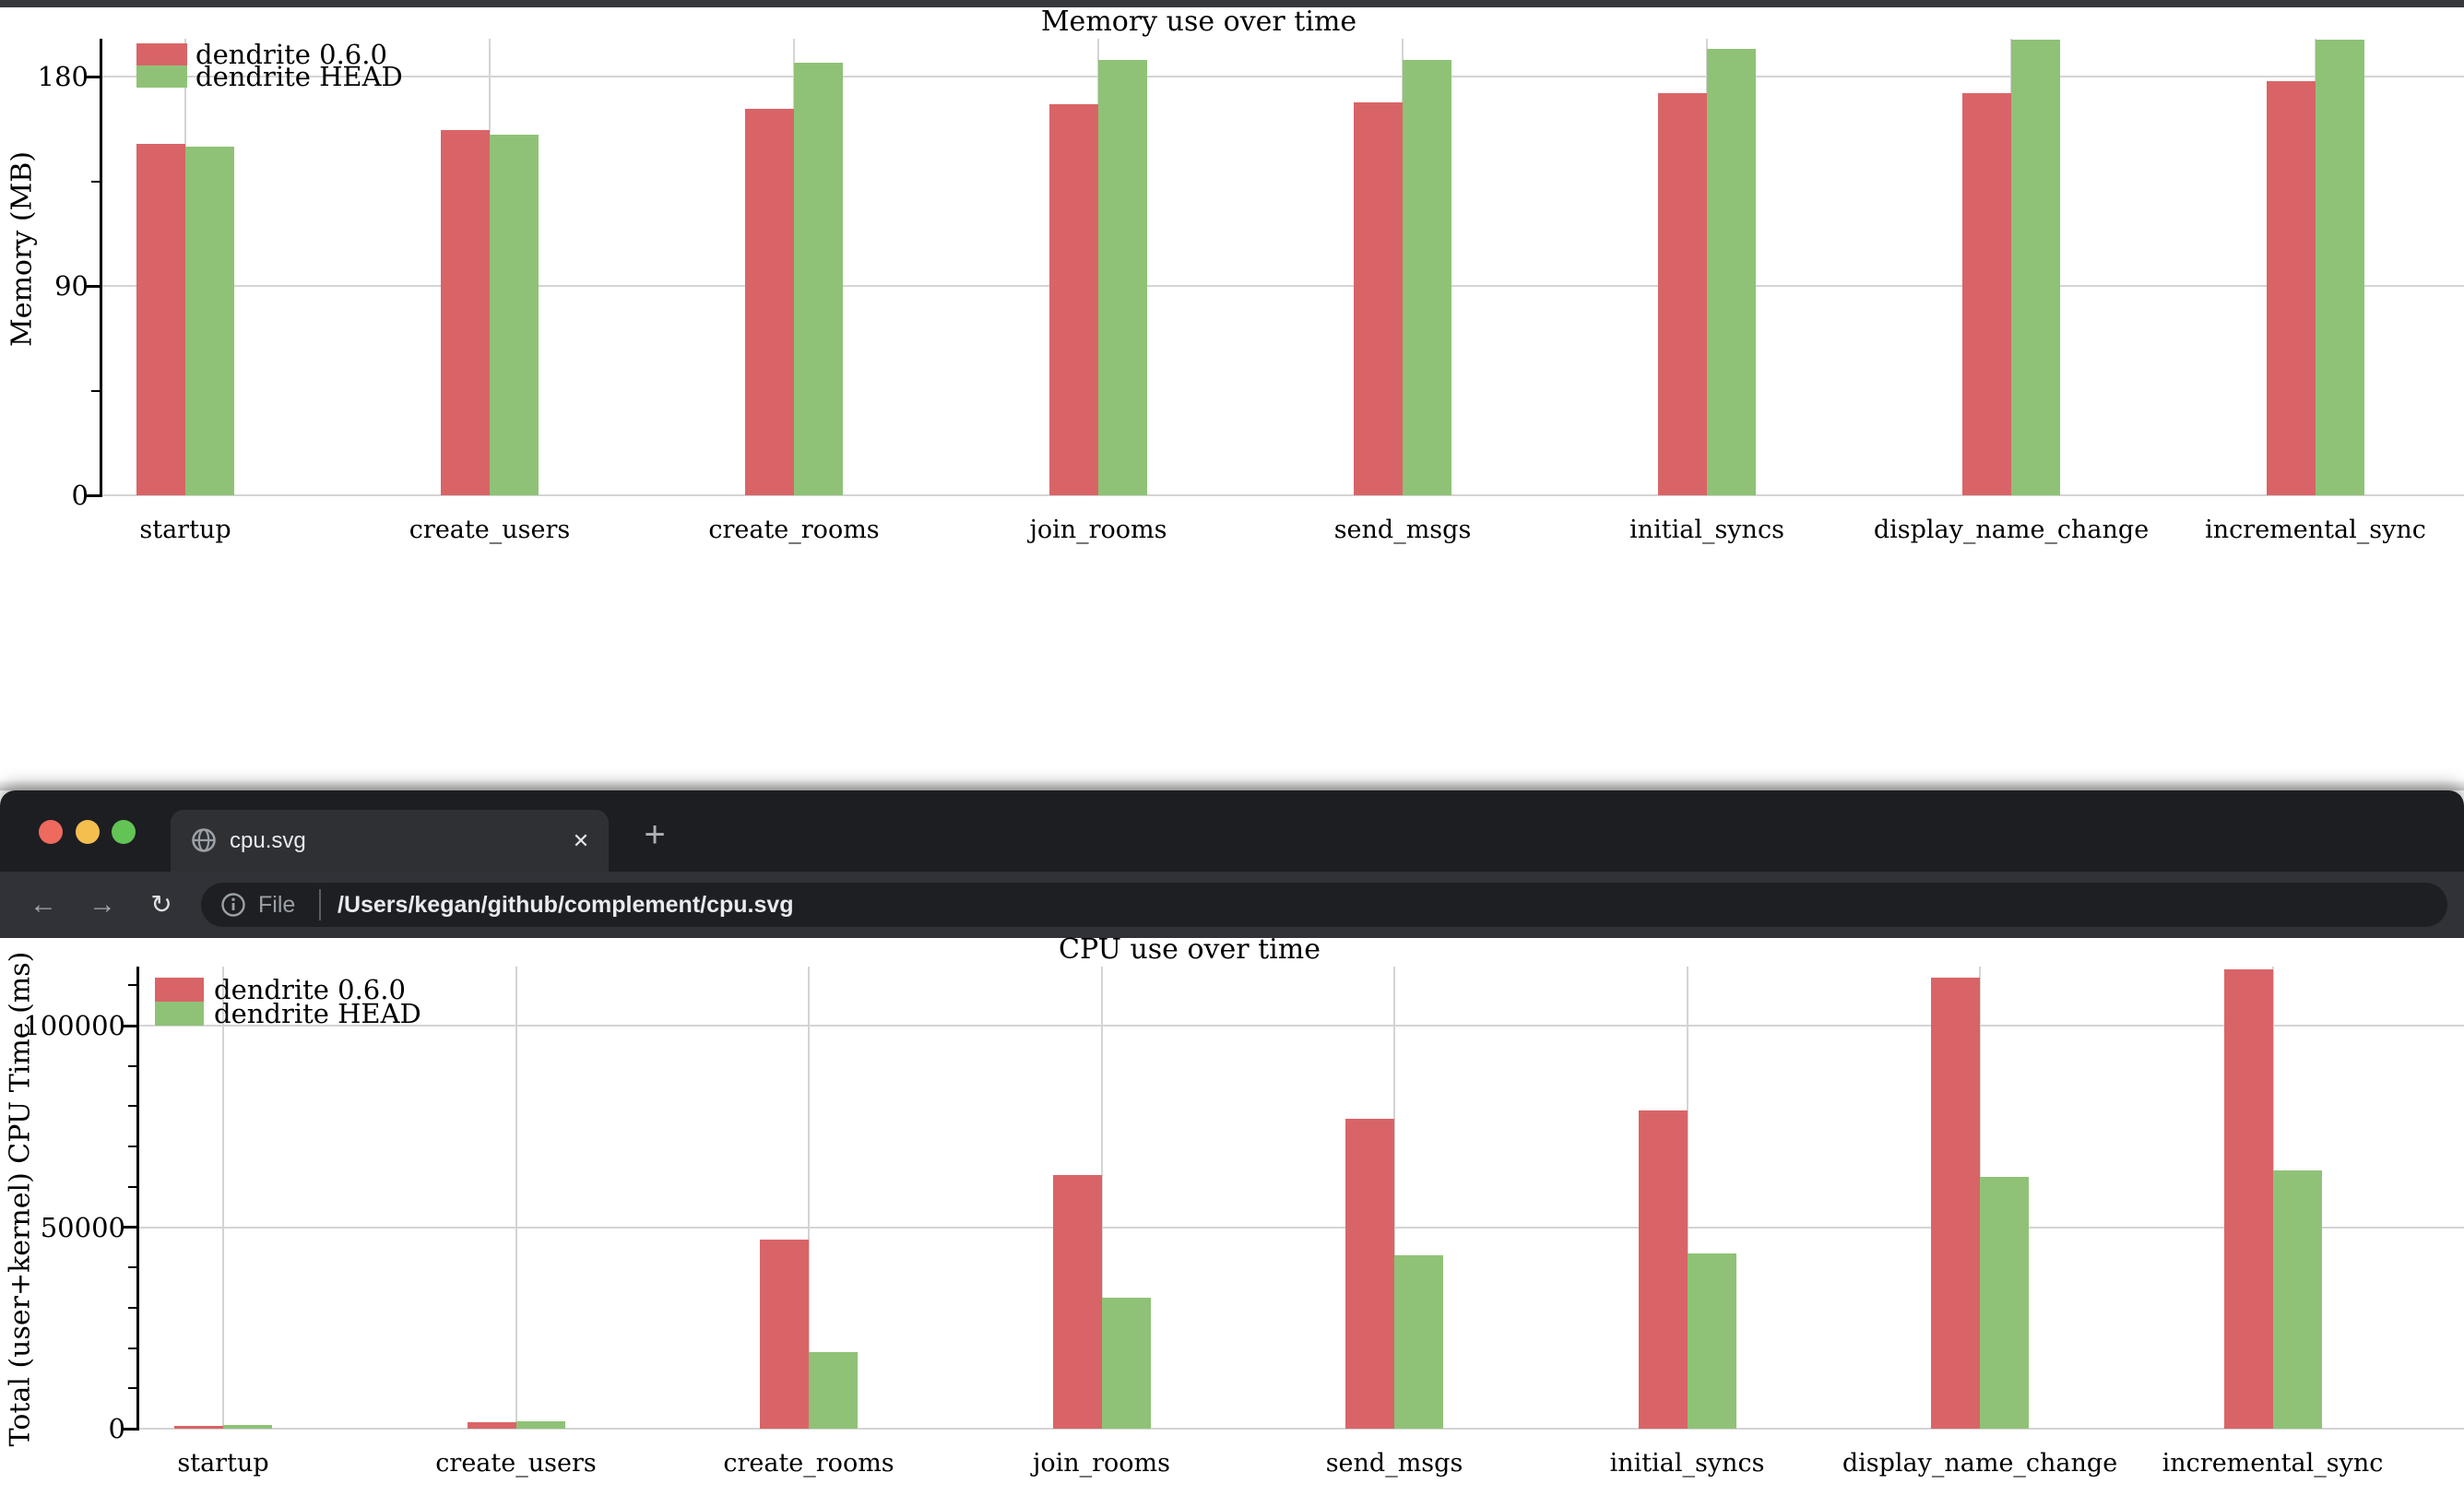 The height and width of the screenshot is (1496, 2464). I want to click on back-icon: ←, so click(44, 904).